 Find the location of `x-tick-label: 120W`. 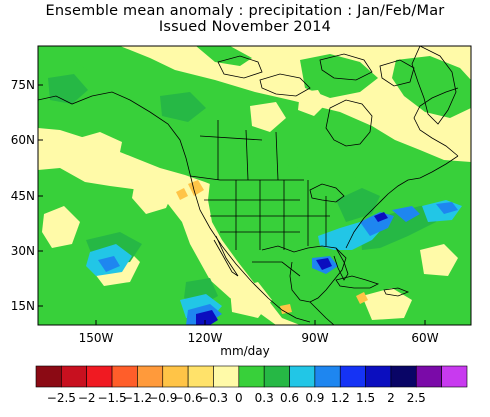

x-tick-label: 120W is located at coordinates (205, 338).